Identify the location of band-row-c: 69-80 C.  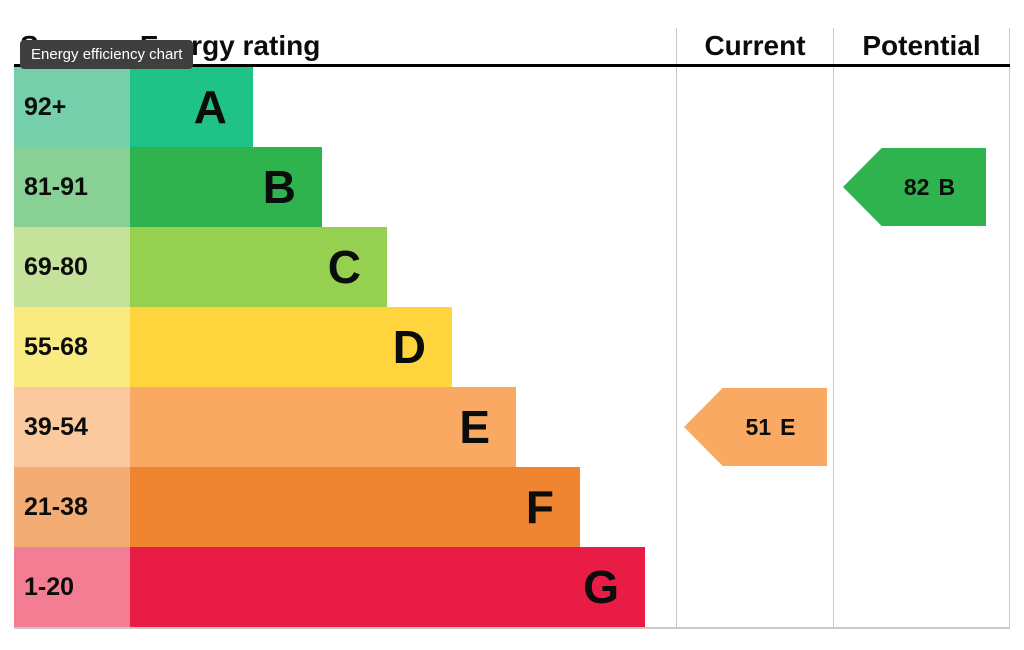
(512, 267).